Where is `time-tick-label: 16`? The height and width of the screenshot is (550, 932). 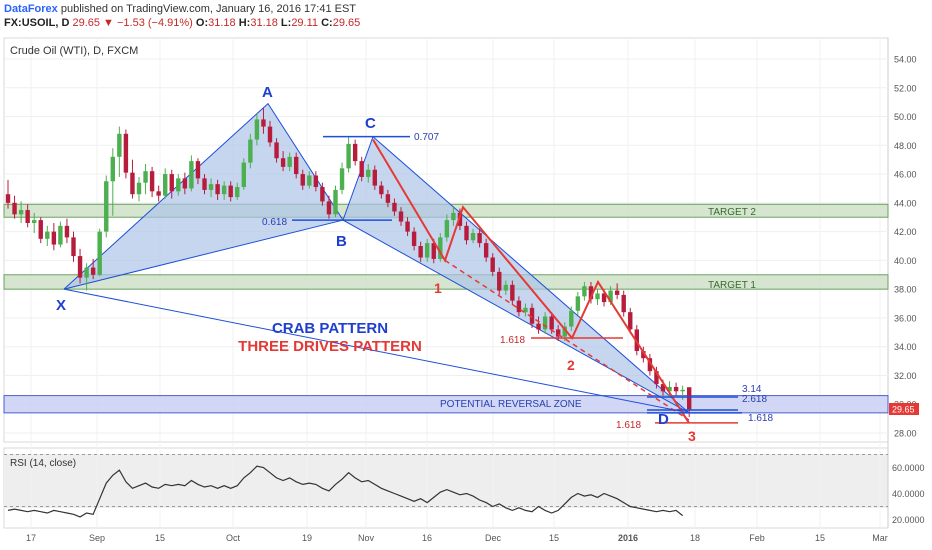 time-tick-label: 16 is located at coordinates (427, 538).